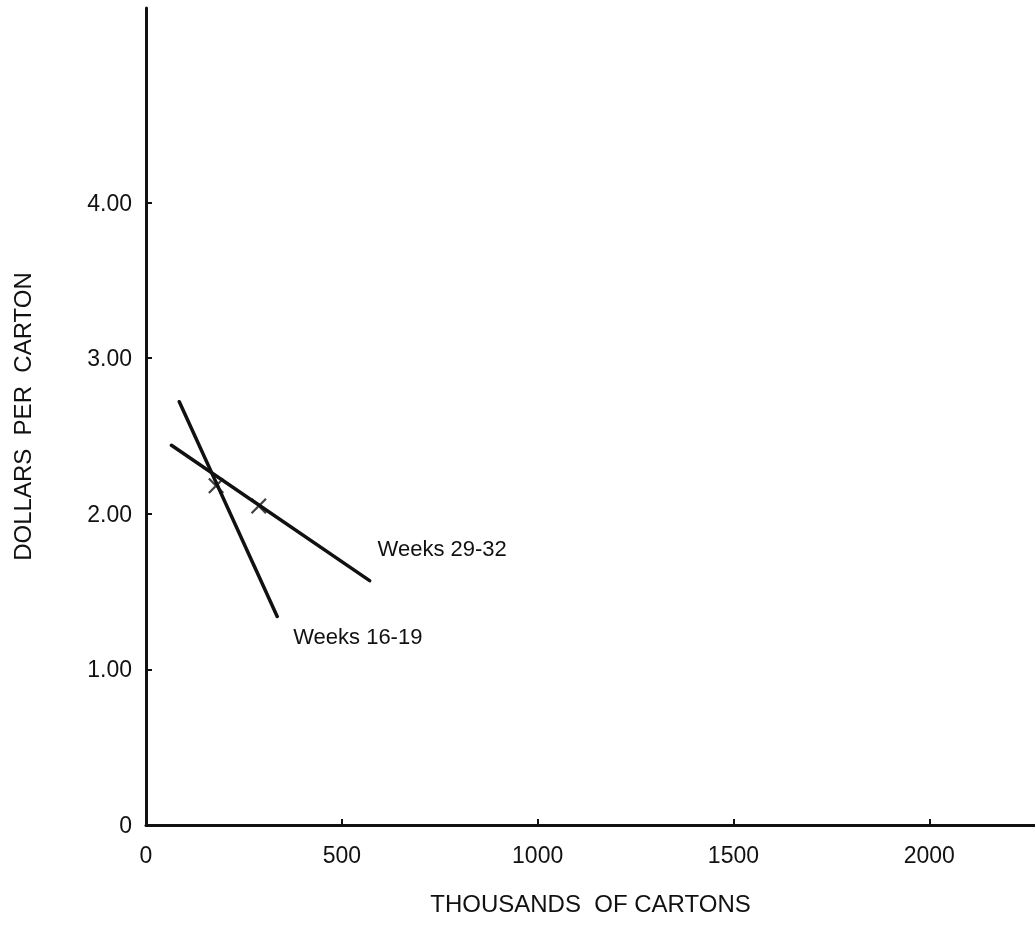 The image size is (1035, 931). Describe the element at coordinates (733, 854) in the screenshot. I see `x-tick-label: 1500` at that location.